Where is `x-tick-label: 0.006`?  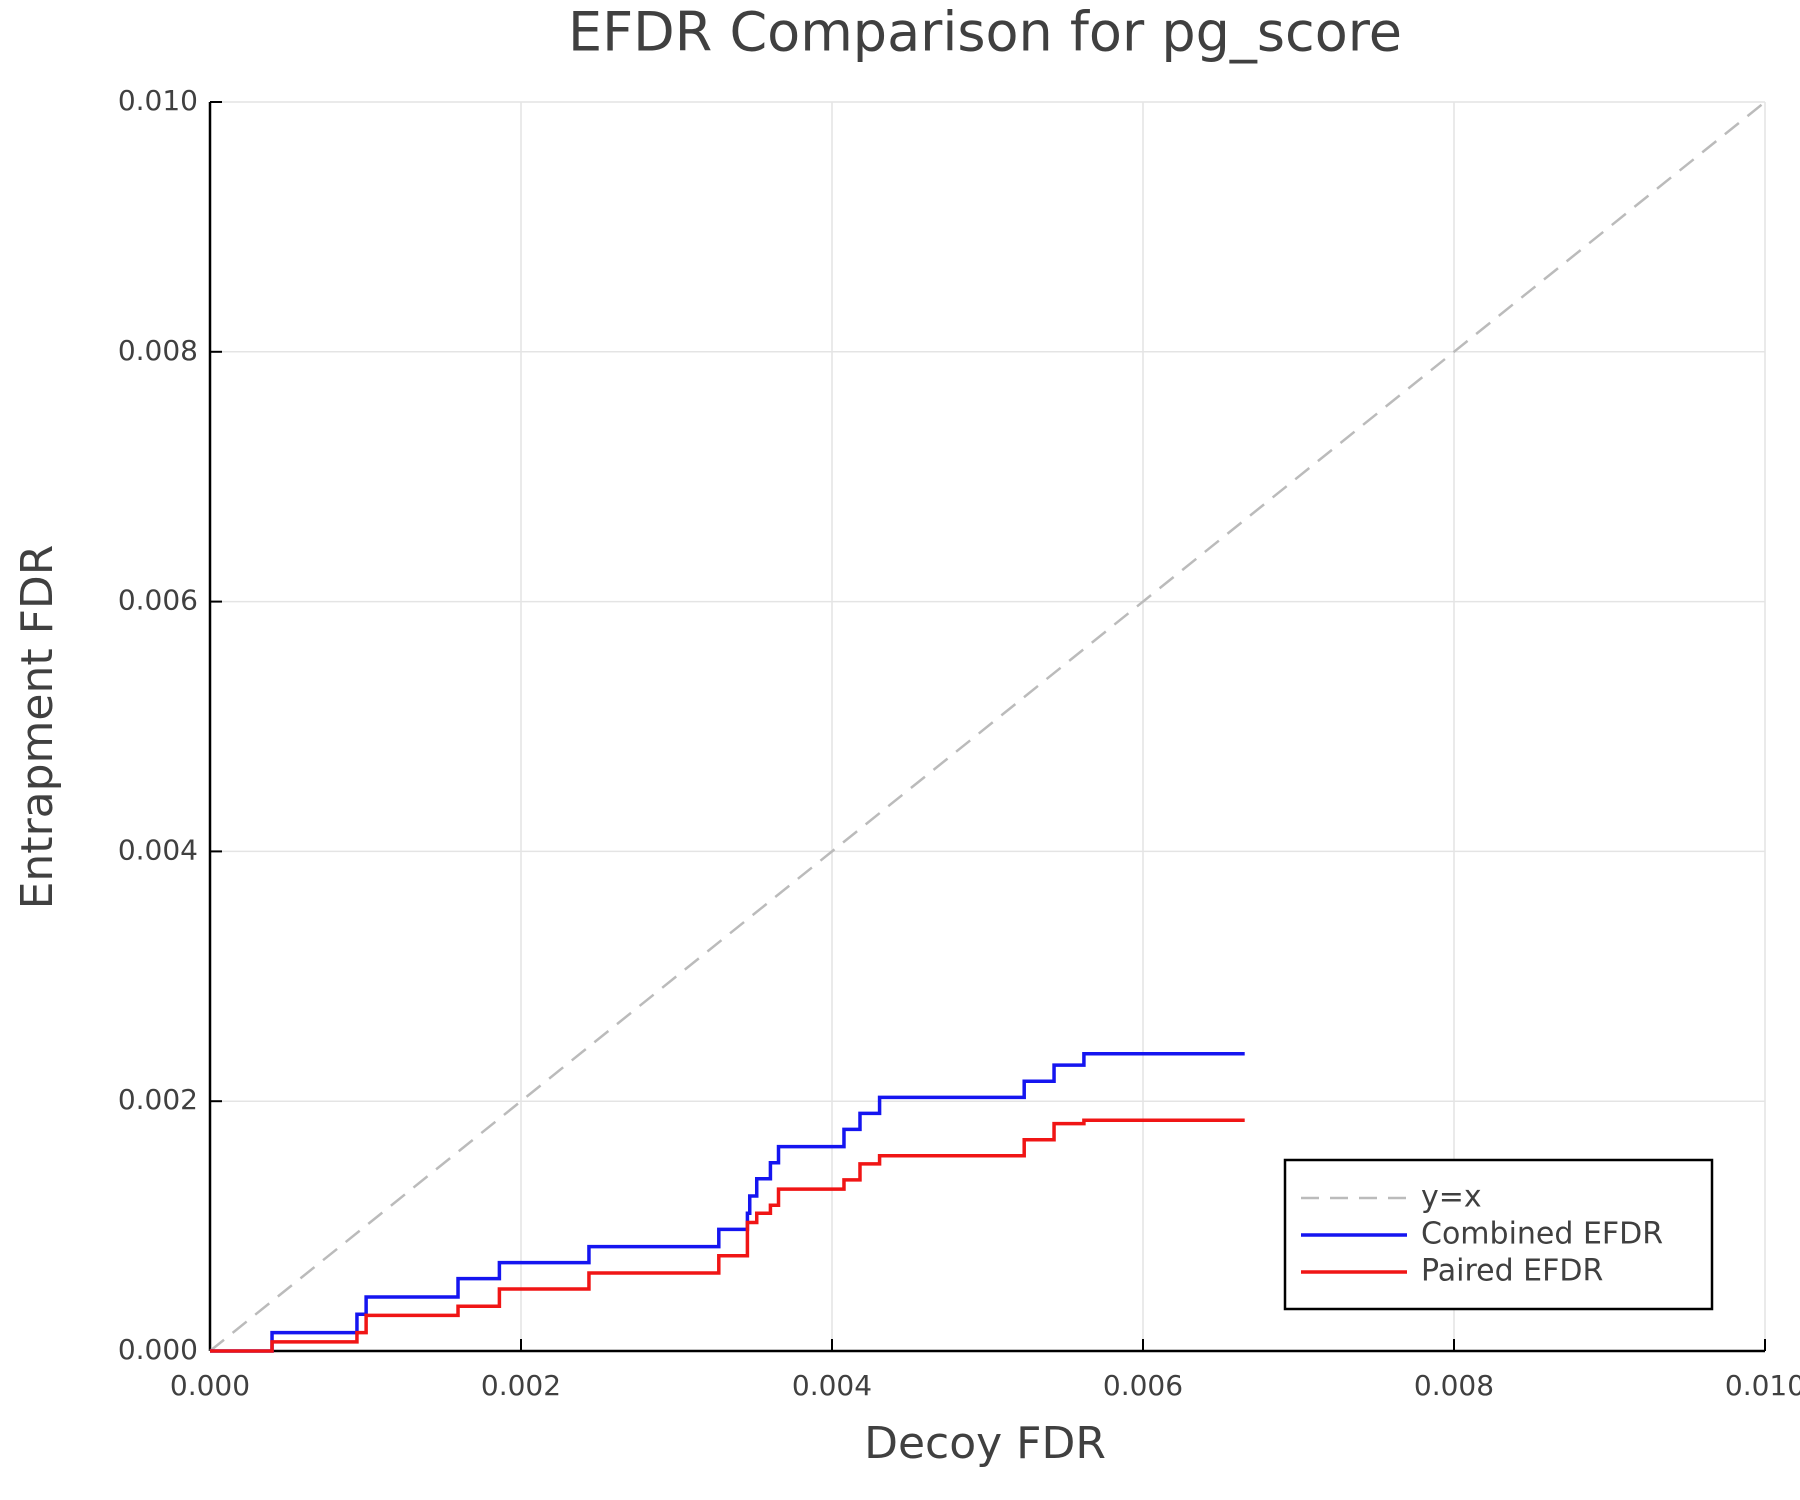 x-tick-label: 0.006 is located at coordinates (1143, 1385).